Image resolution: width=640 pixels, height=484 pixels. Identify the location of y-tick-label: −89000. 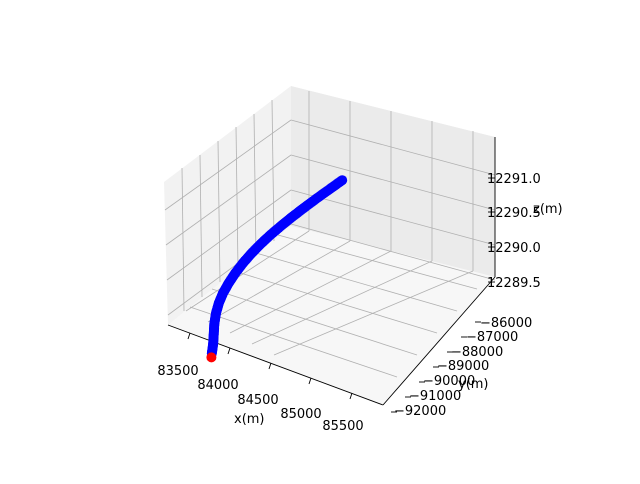
(463, 366).